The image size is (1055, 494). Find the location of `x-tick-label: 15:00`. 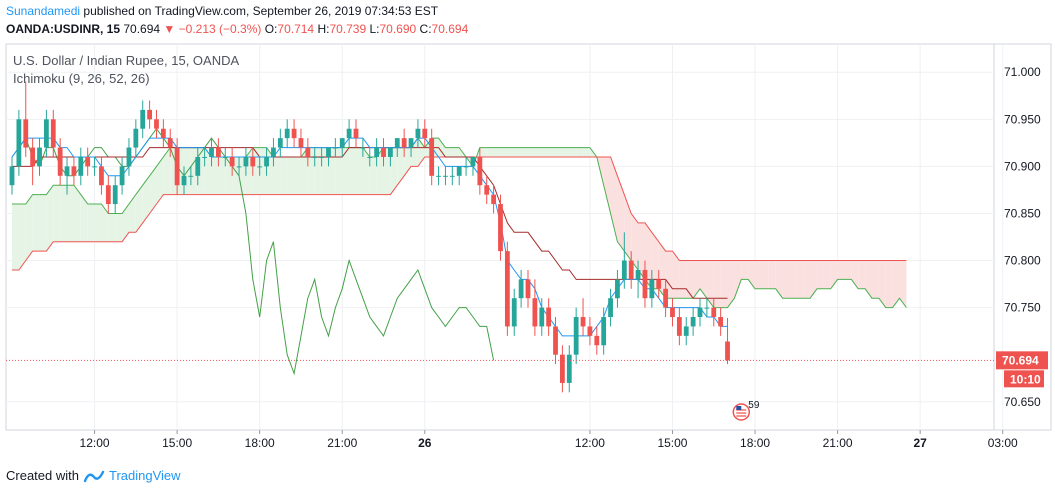

x-tick-label: 15:00 is located at coordinates (177, 443).